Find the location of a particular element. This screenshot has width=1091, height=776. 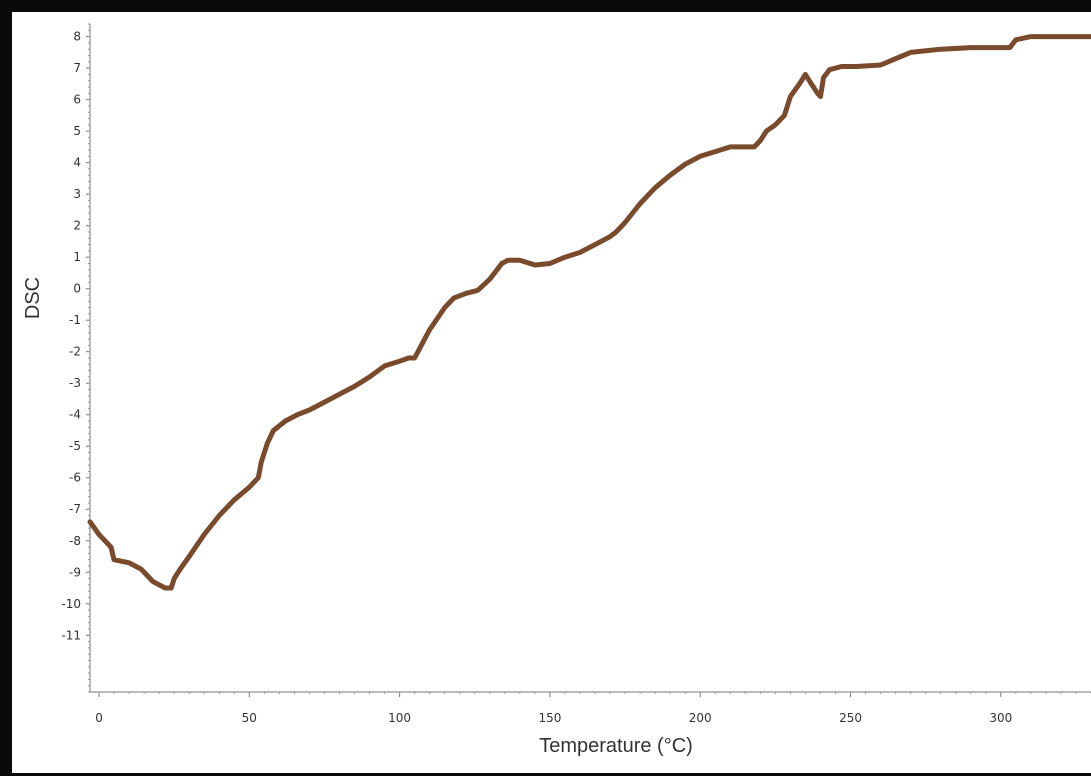

y-tick-label: -6 is located at coordinates (75, 478).